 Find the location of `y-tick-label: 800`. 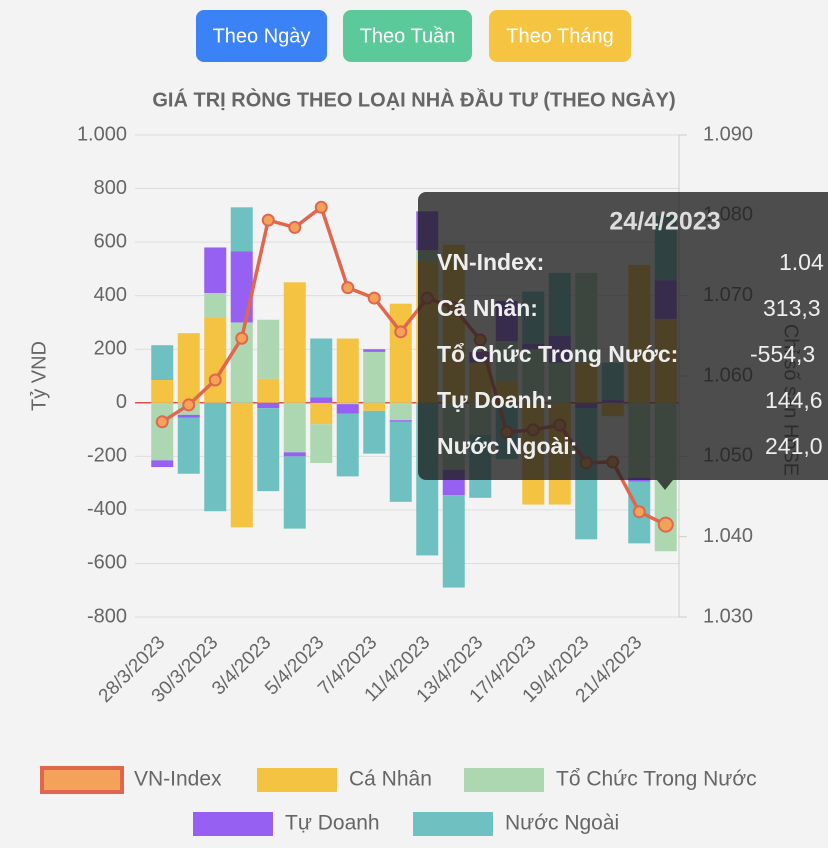

y-tick-label: 800 is located at coordinates (110, 188).